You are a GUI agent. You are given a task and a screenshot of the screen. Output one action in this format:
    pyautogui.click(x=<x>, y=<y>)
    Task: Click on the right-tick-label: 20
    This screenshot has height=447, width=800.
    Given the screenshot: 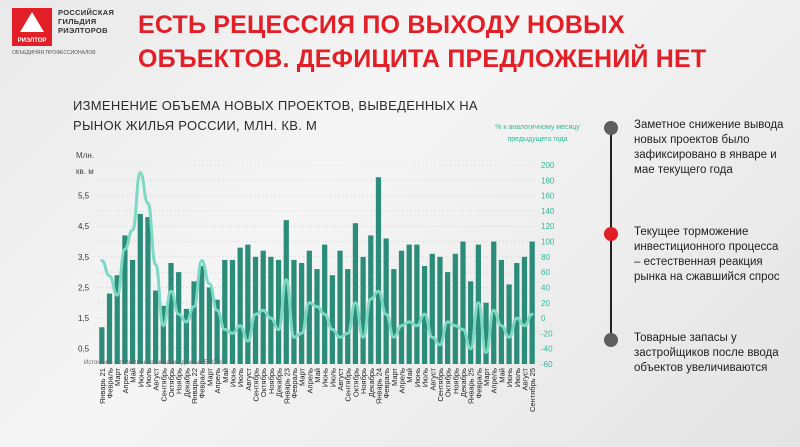 What is the action you would take?
    pyautogui.click(x=545, y=303)
    